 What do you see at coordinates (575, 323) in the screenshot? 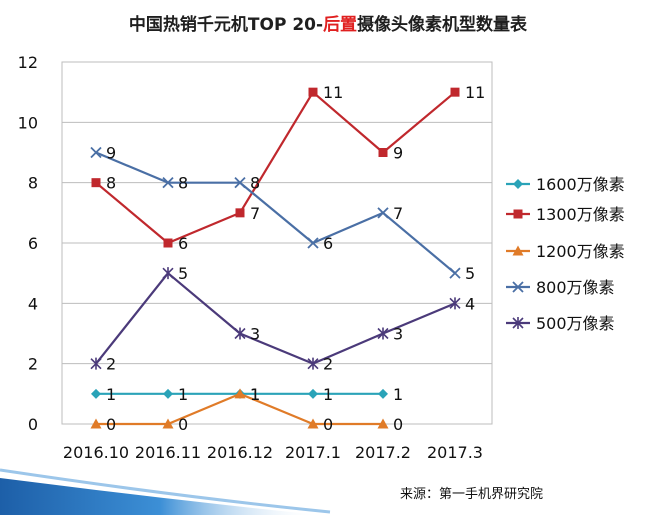
I see `legend-label: 500万像素` at bounding box center [575, 323].